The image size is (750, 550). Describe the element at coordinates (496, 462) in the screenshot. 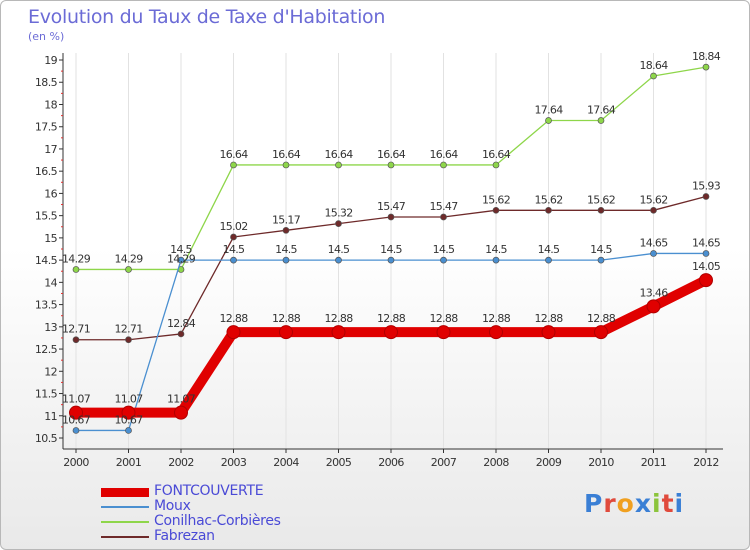

I see `x-tick-label: 2008` at that location.